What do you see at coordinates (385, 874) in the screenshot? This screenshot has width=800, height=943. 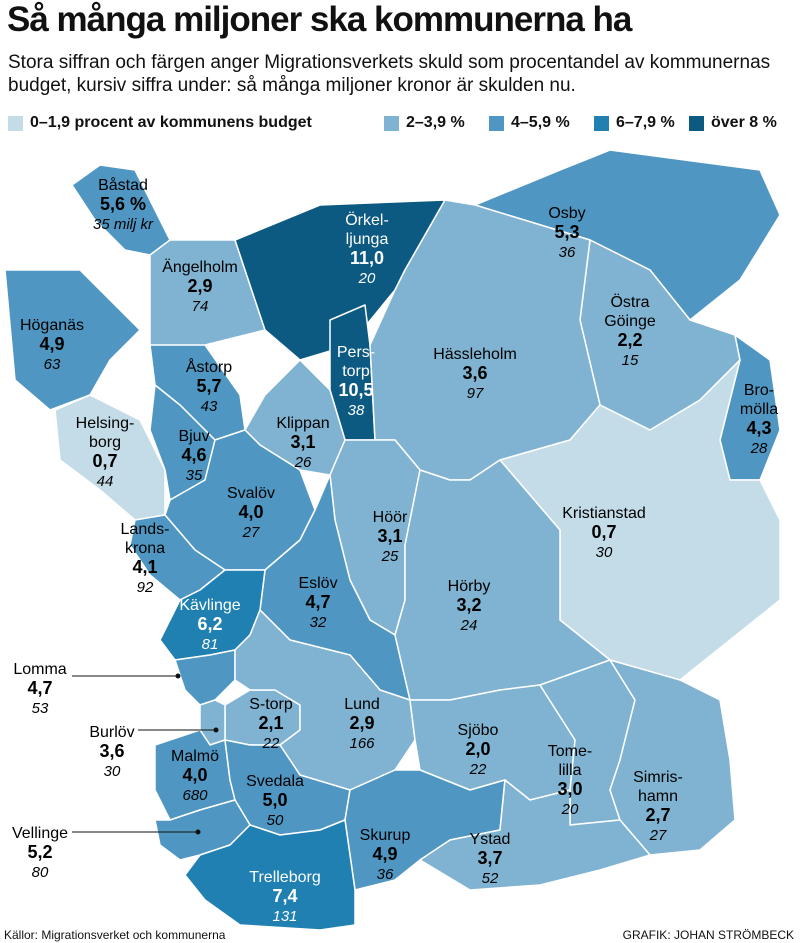 I see `debt-value: 36` at bounding box center [385, 874].